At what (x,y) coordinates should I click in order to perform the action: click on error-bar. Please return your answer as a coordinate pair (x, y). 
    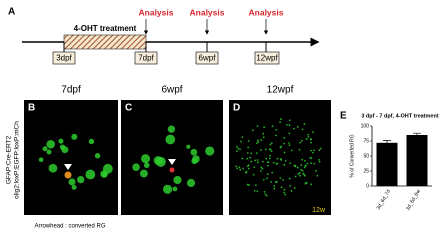
    Looking at the image, I should click on (387, 143).